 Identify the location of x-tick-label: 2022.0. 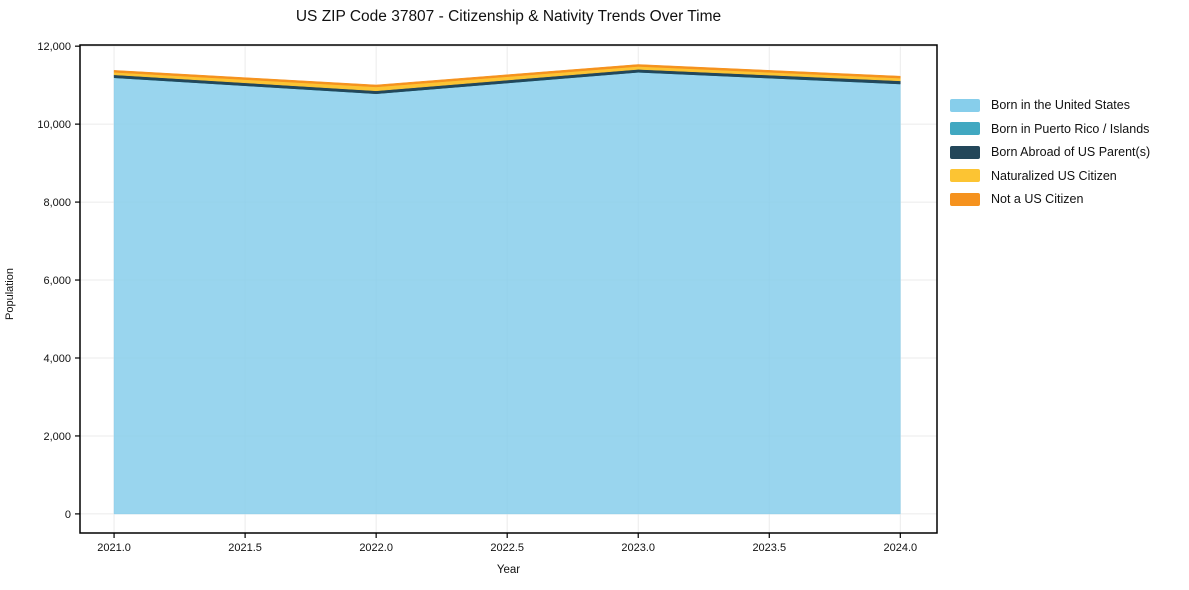
(376, 548).